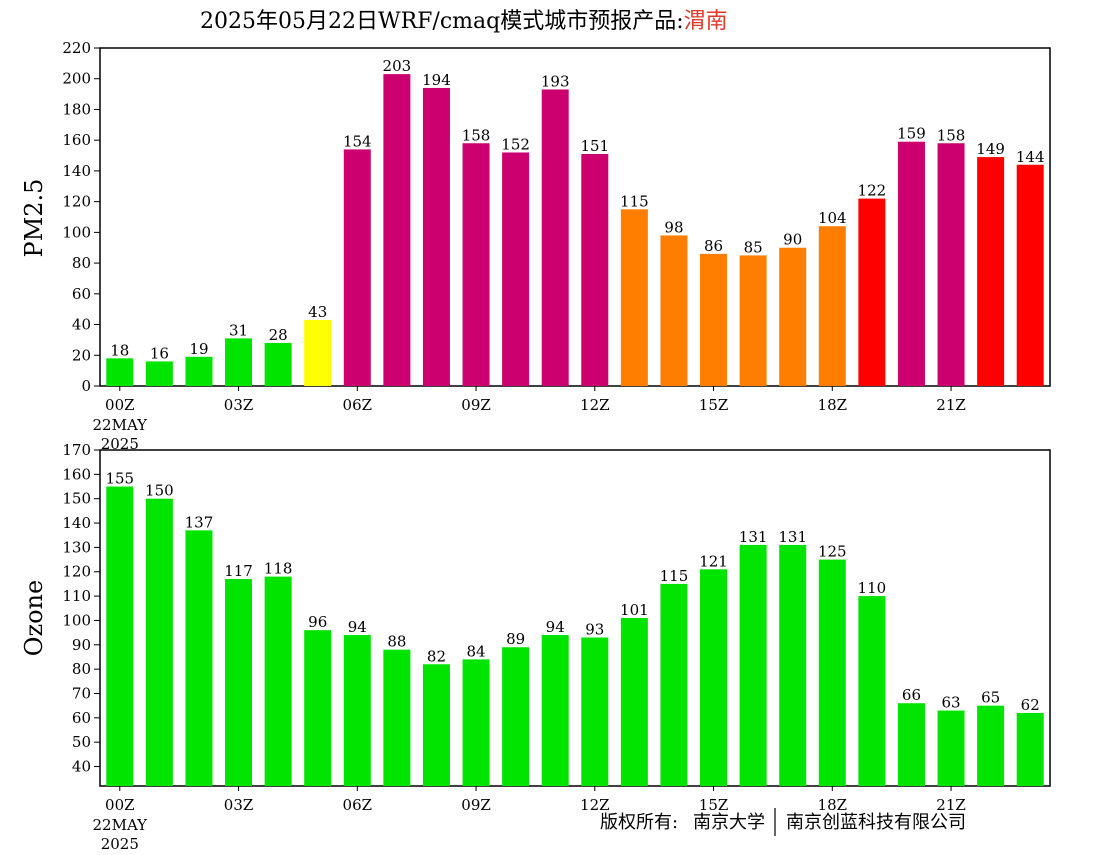 Image resolution: width=1100 pixels, height=855 pixels. Describe the element at coordinates (634, 610) in the screenshot. I see `ozone-bar-value-label: 101` at that location.